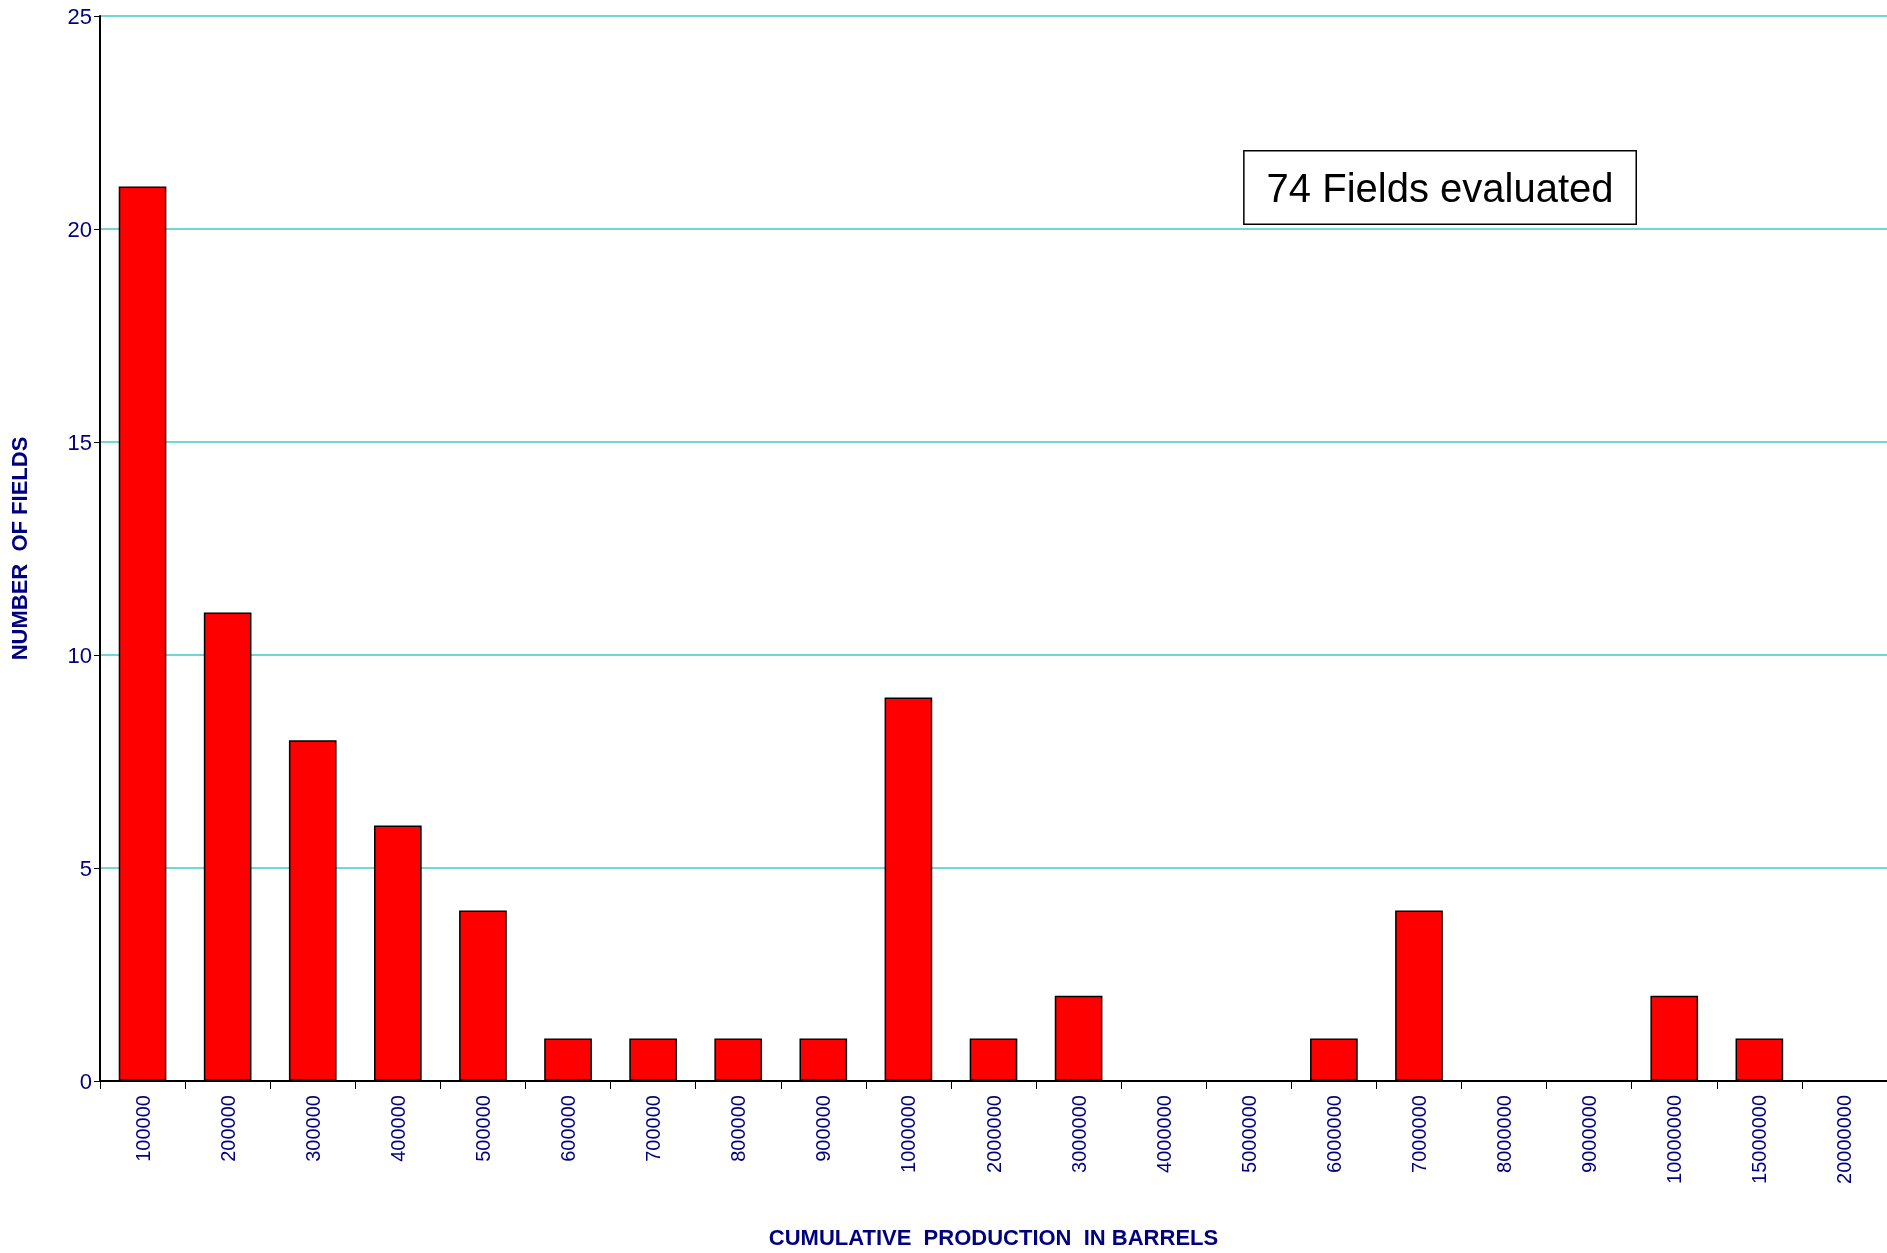 The height and width of the screenshot is (1253, 1887). Describe the element at coordinates (1844, 1139) in the screenshot. I see `x-tick-label: 20000000` at that location.